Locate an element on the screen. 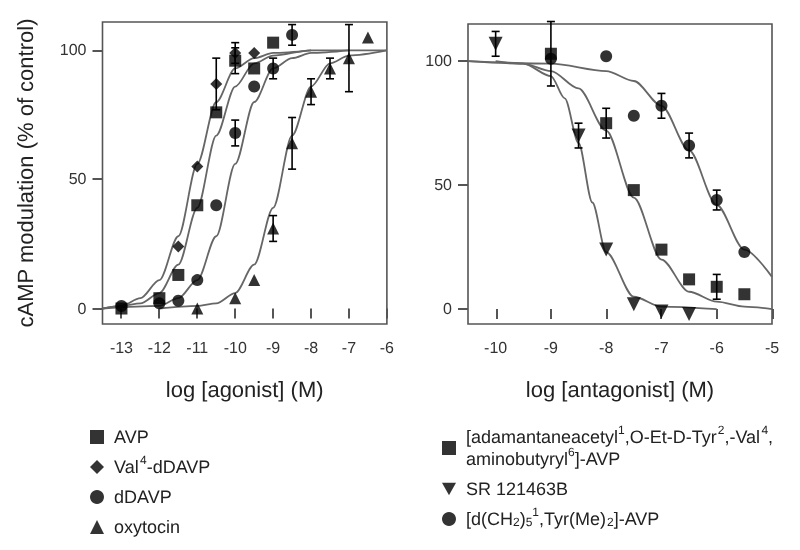  x-tick-label: -11 is located at coordinates (198, 348).